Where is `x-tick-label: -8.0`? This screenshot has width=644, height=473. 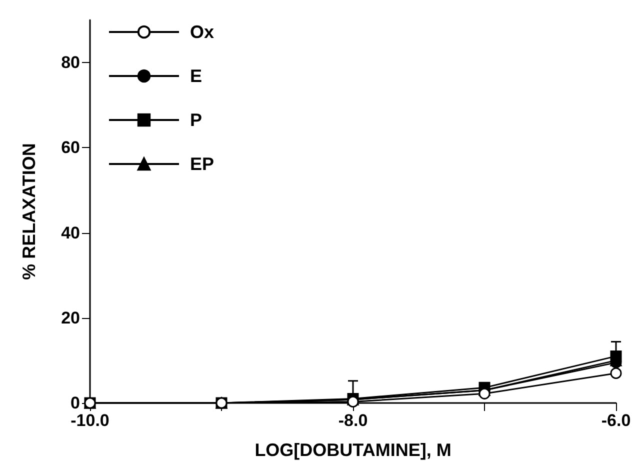 x-tick-label: -8.0 is located at coordinates (353, 420).